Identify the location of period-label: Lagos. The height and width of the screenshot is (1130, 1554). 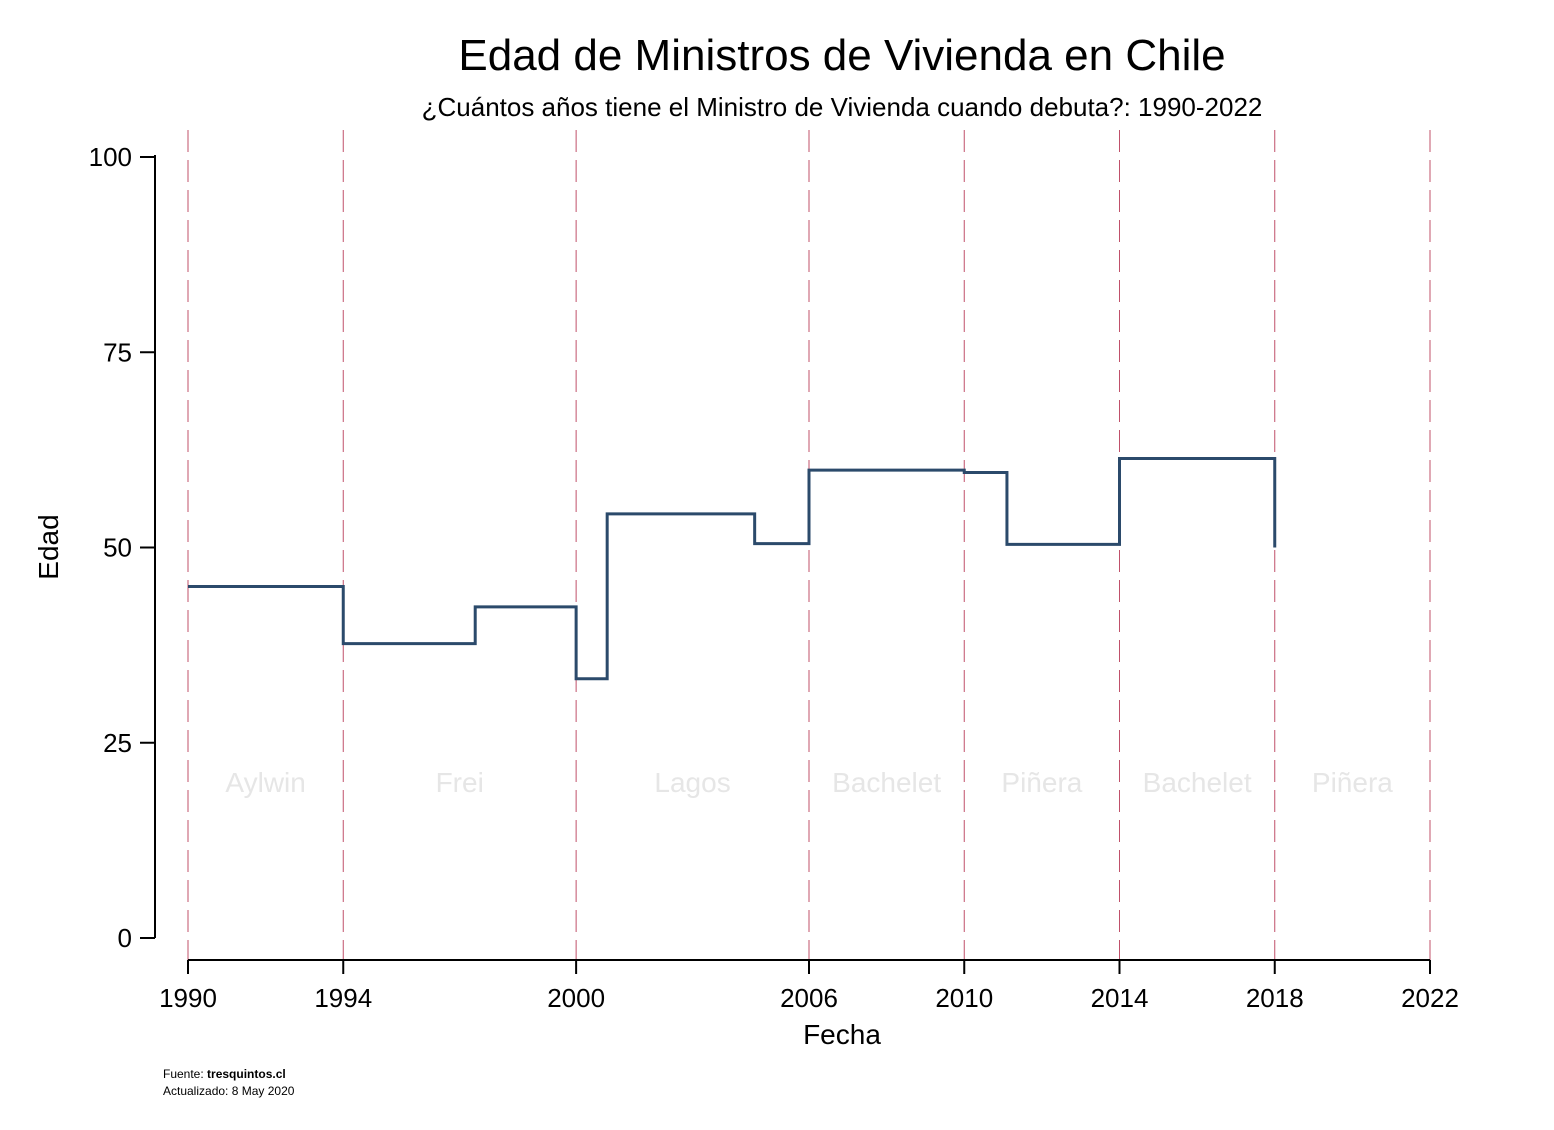
(692, 782).